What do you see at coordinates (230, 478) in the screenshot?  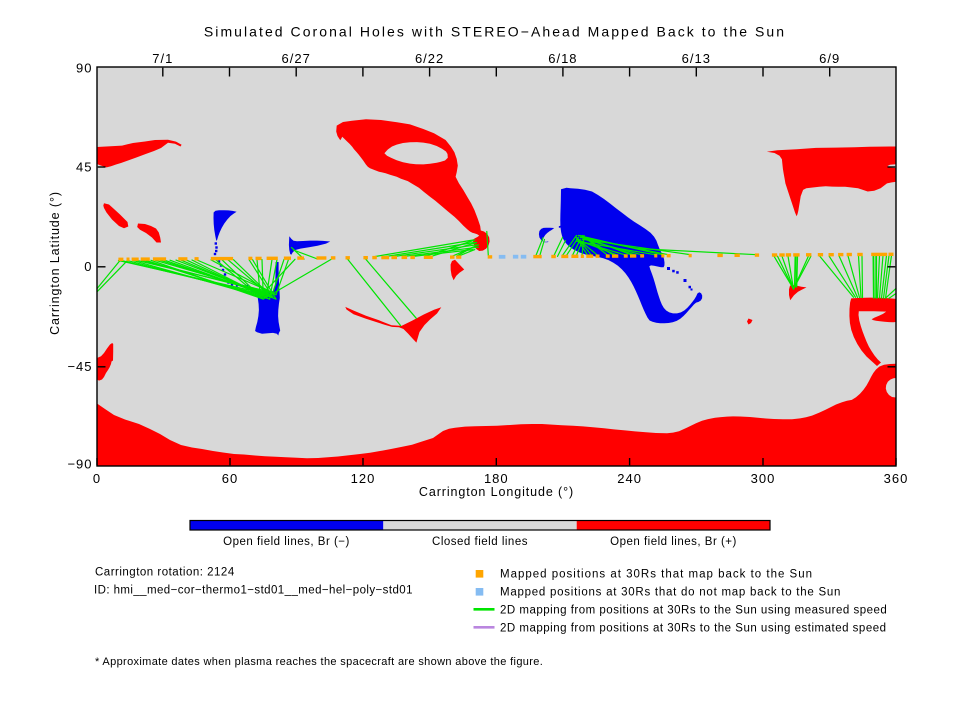 I see `svg-text: 60` at bounding box center [230, 478].